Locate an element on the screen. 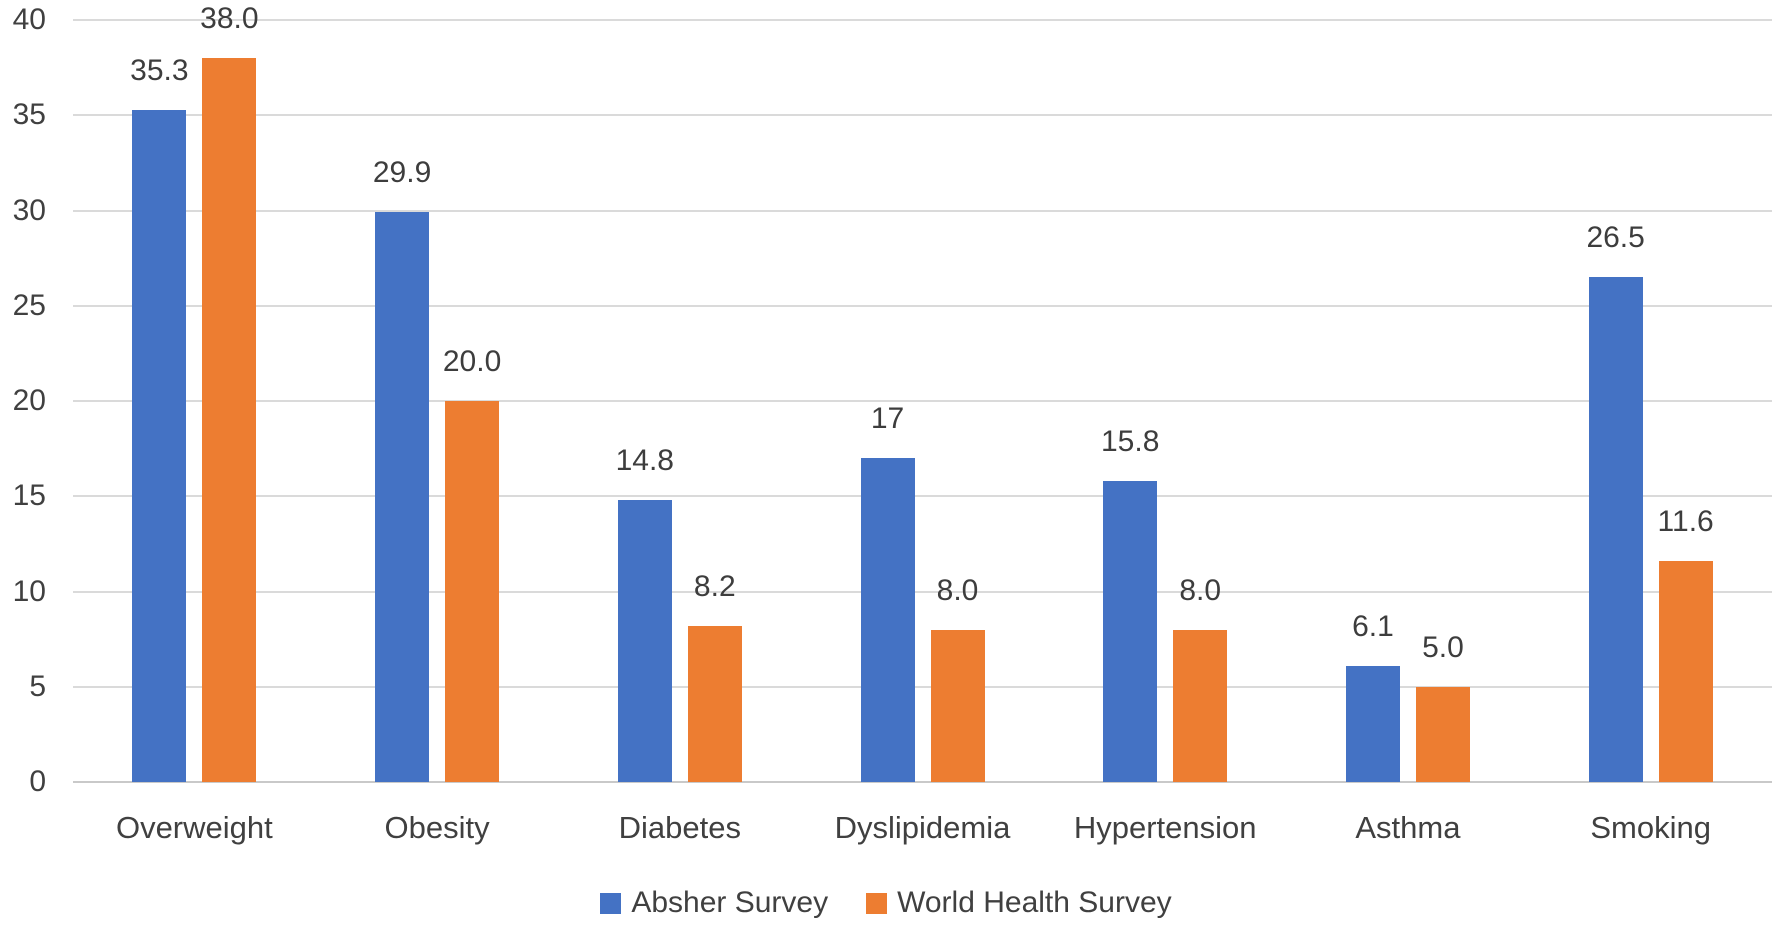  legend-label-world-health-survey: World Health Survey is located at coordinates (1034, 902).